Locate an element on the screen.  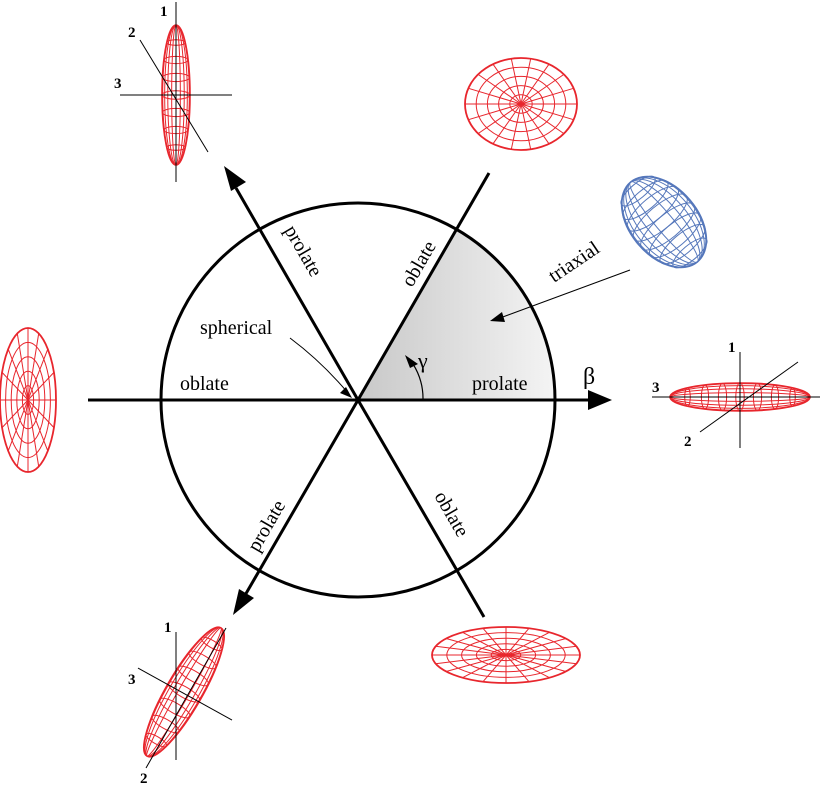
prolate-upper-label: prolate is located at coordinates (303, 251).